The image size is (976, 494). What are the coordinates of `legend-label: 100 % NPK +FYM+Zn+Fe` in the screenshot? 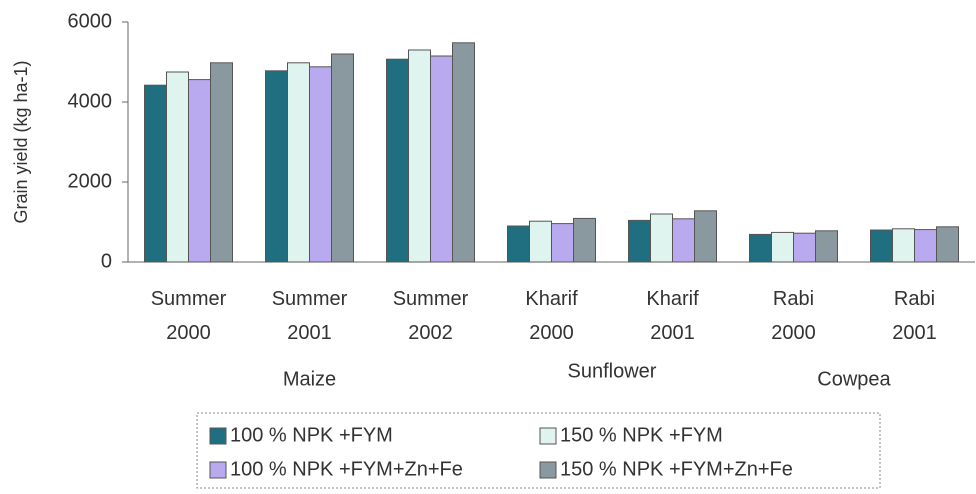 It's located at (346, 469).